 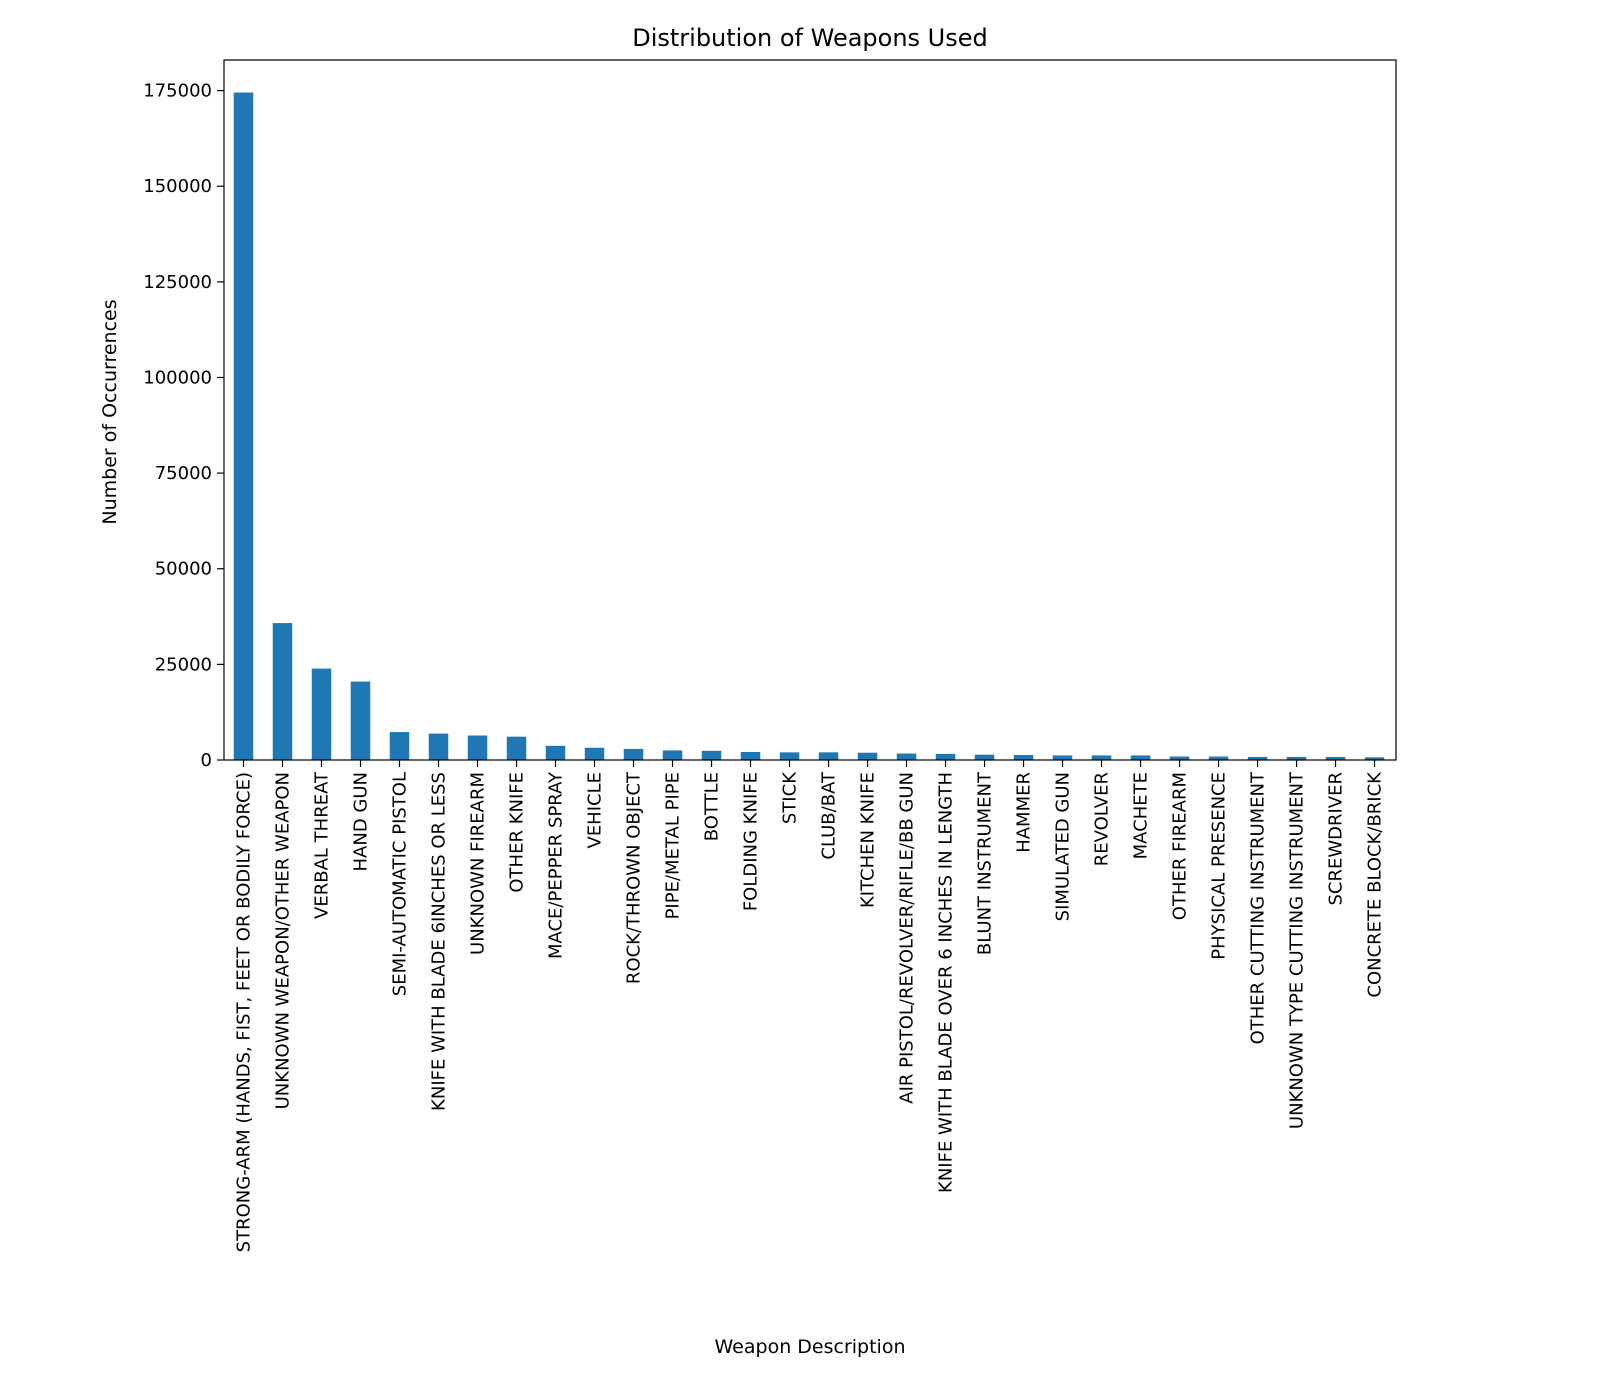 I want to click on x-tick-label: STICK, so click(x=790, y=797).